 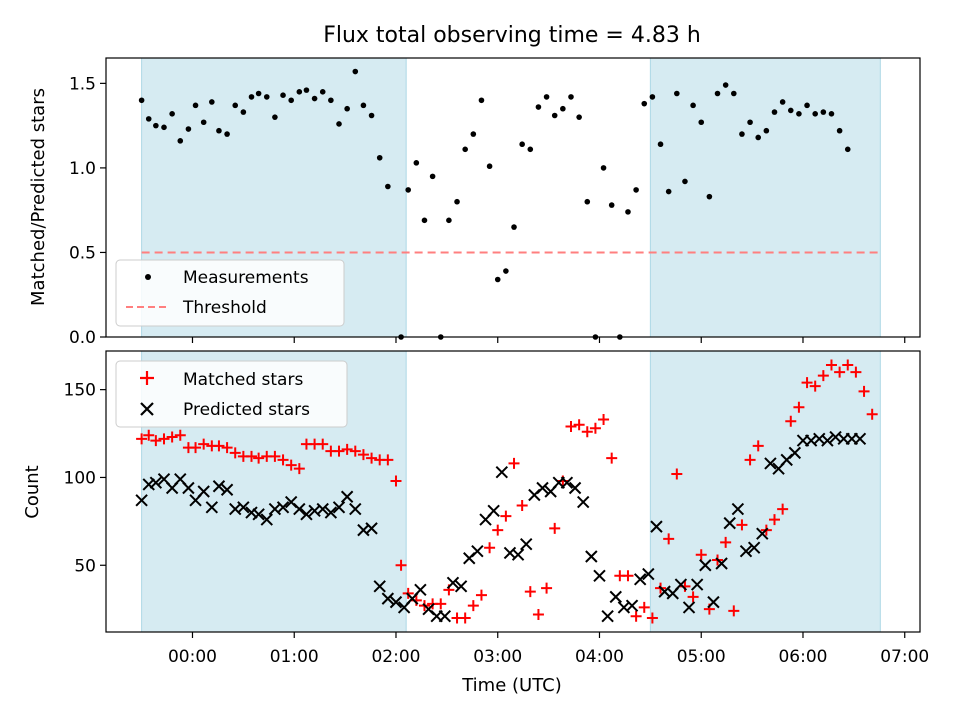 What do you see at coordinates (38, 197) in the screenshot?
I see `top-panel-y-axis-label: Matched/Predicted stars` at bounding box center [38, 197].